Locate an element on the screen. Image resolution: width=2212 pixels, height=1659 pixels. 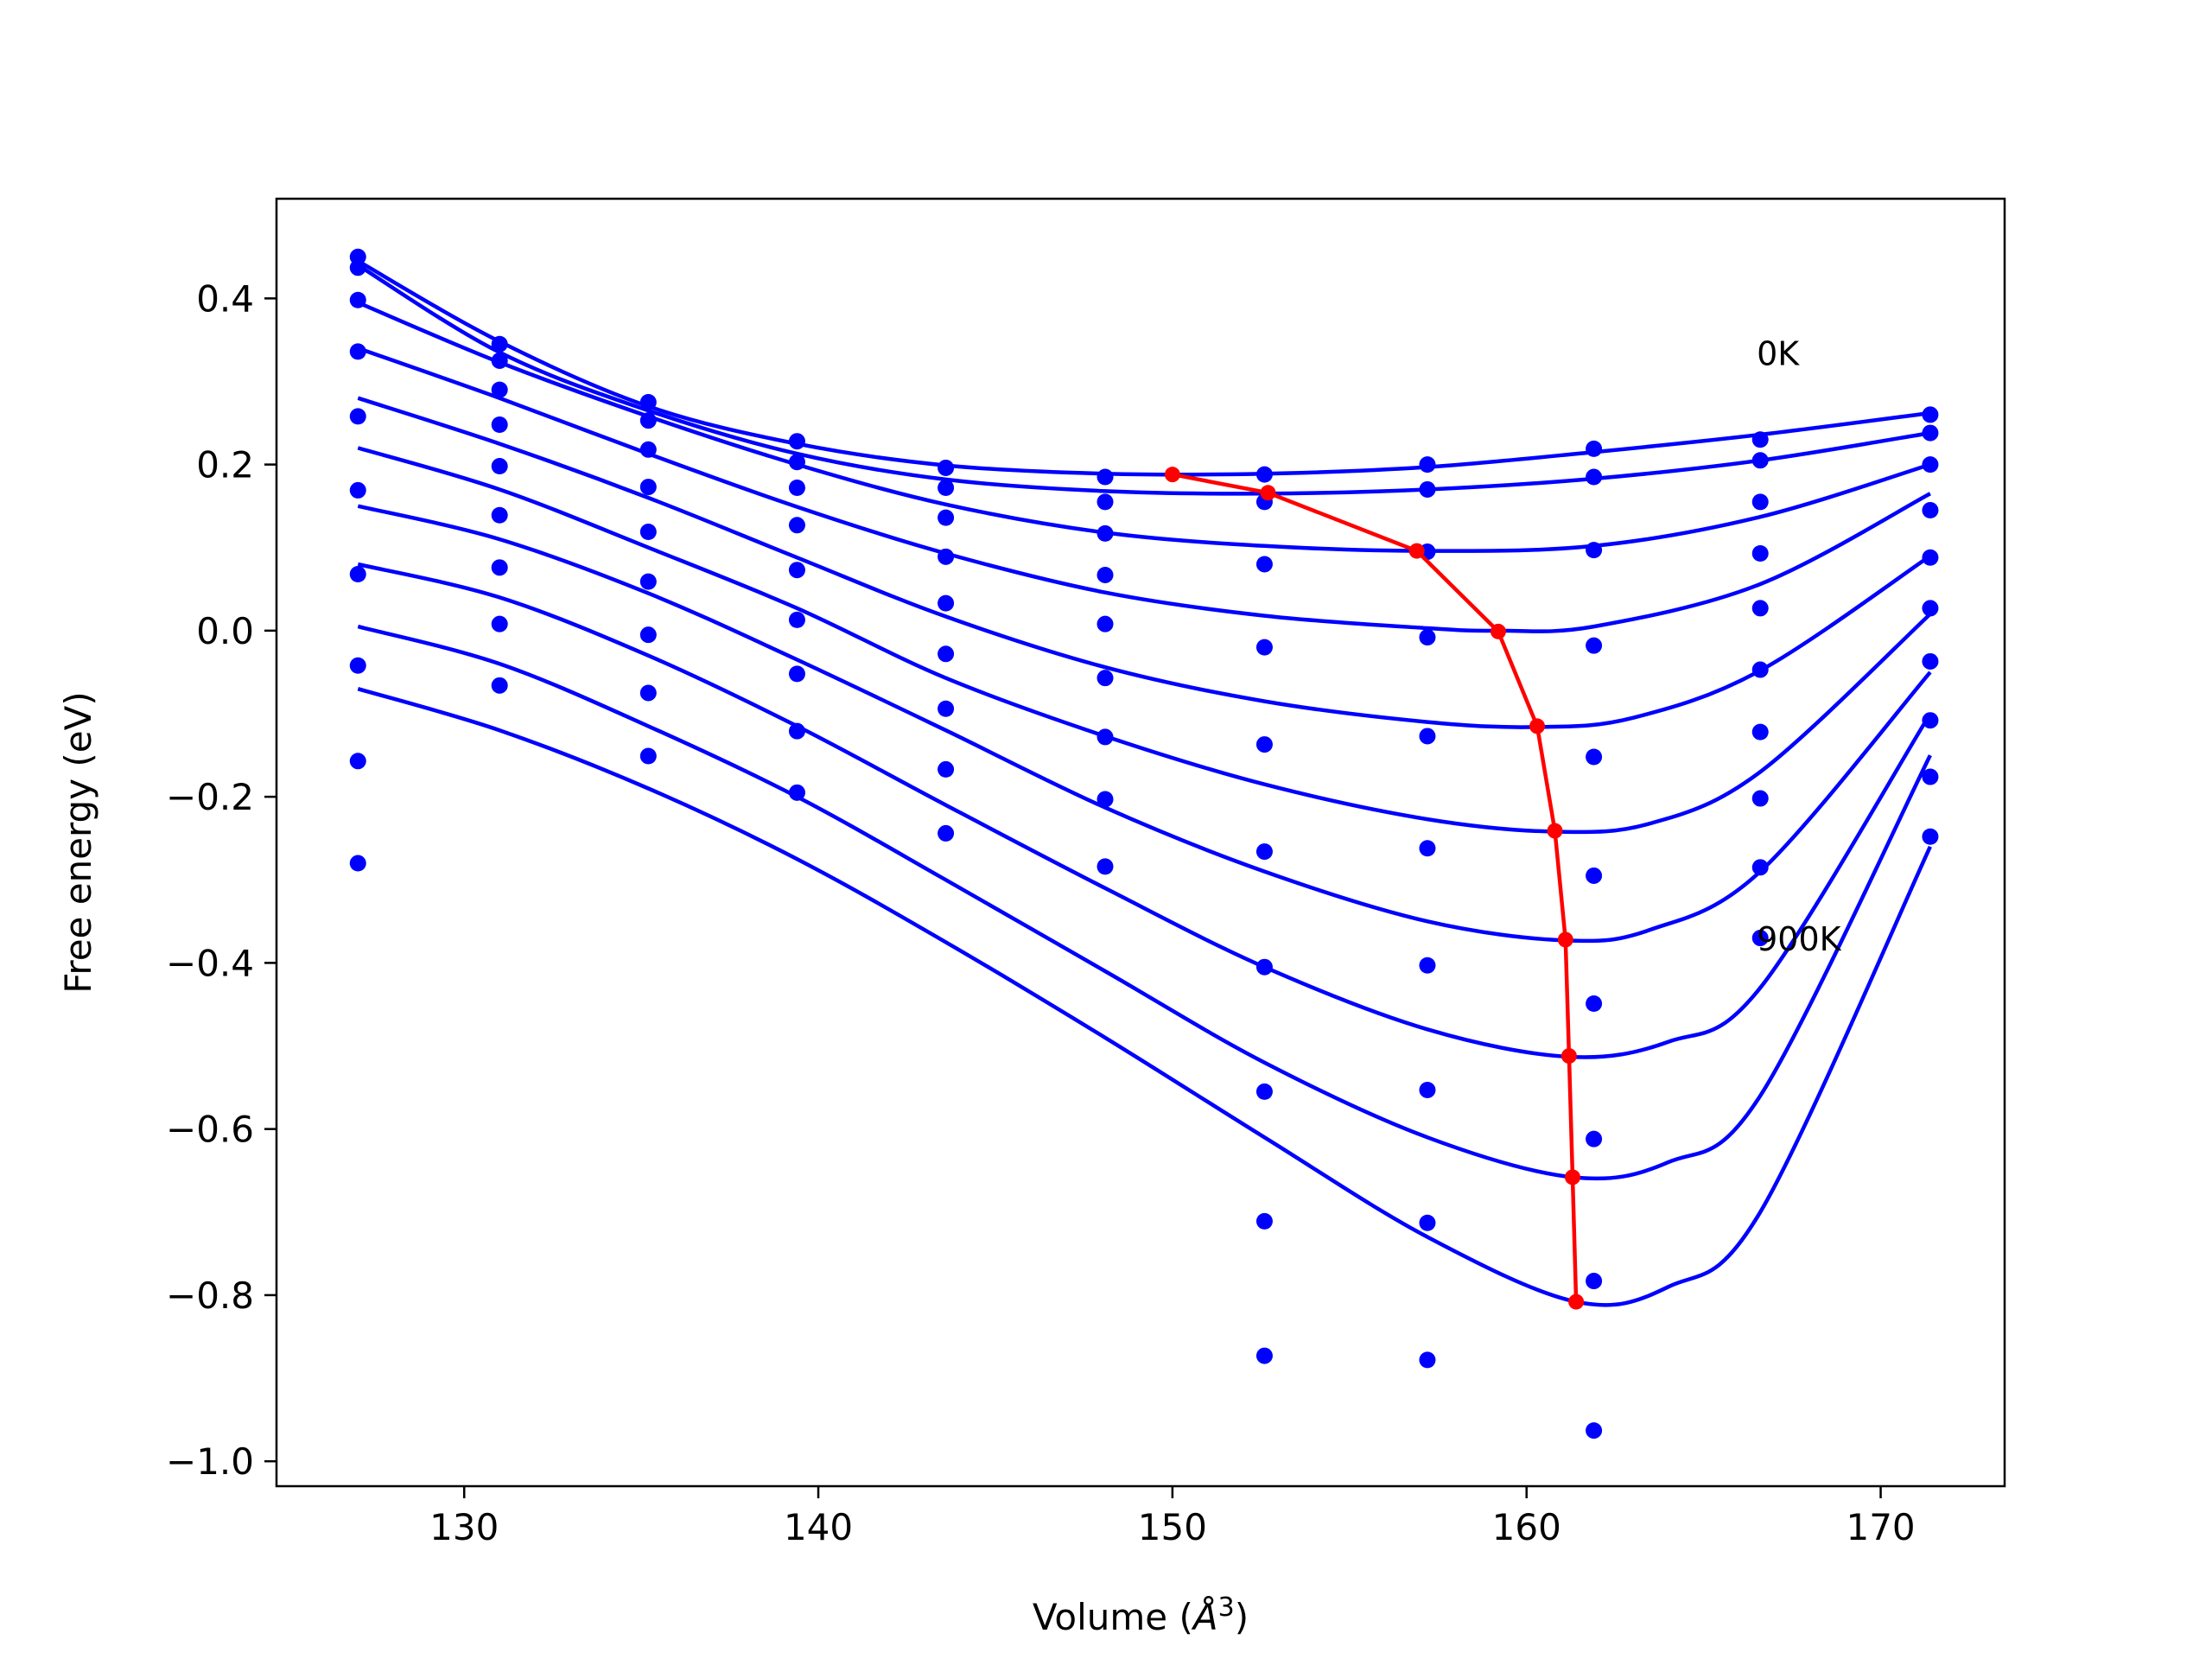
x-axis-title-close: ) is located at coordinates (1242, 1617).